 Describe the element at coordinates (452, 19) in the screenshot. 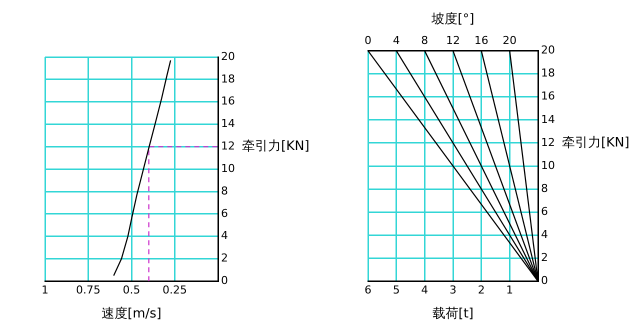

I see `x2-axis-title: 坡度[°]` at that location.